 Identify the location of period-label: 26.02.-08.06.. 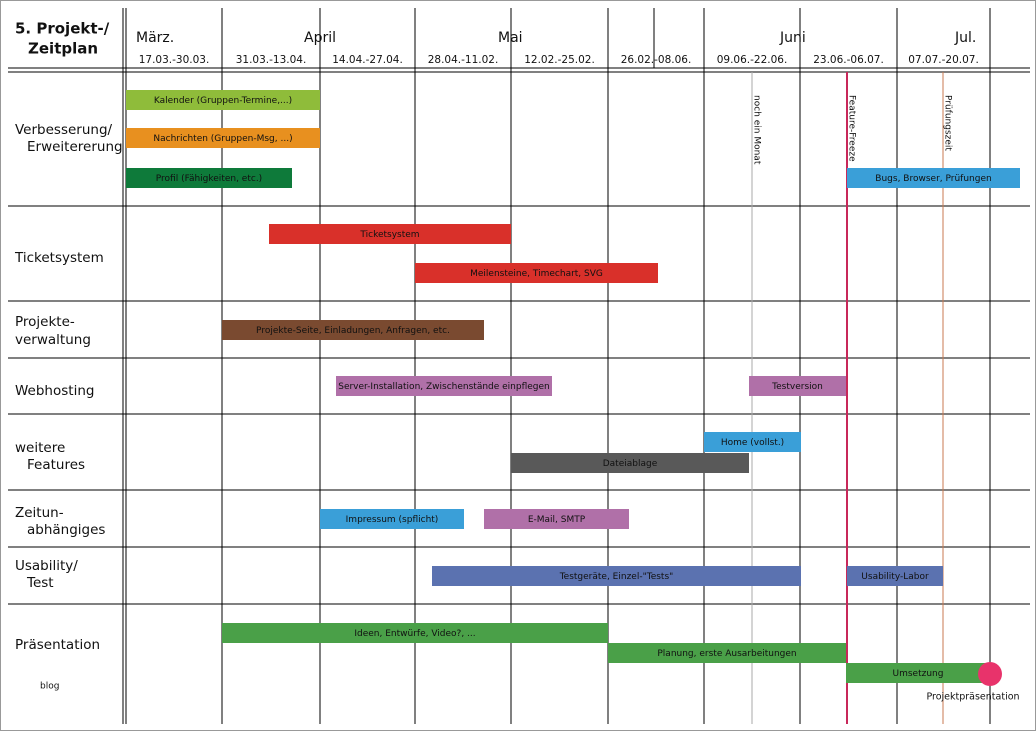
(656, 60).